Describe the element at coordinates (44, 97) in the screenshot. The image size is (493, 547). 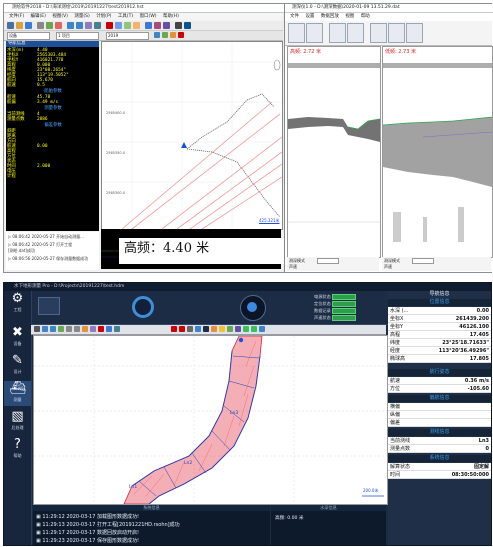
I see `info-value: 45.78` at that location.